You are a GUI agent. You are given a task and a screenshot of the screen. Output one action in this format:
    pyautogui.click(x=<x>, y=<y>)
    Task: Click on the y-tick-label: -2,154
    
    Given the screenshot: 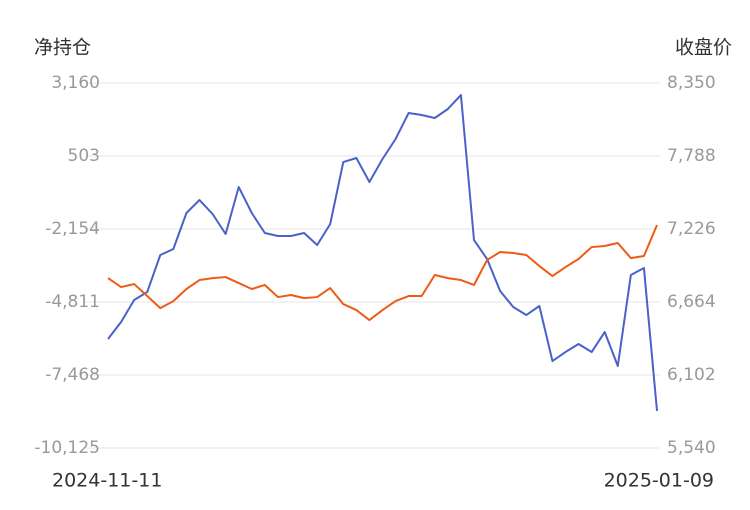 What is the action you would take?
    pyautogui.click(x=72, y=229)
    